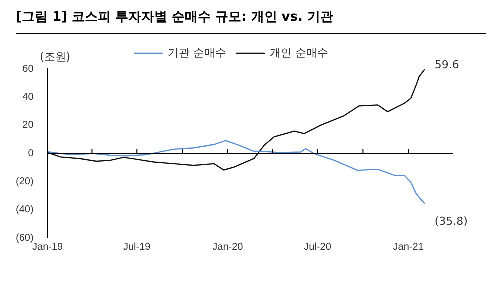 This screenshot has height=292, width=503. I want to click on x-tick-label: Jul-19, so click(137, 247).